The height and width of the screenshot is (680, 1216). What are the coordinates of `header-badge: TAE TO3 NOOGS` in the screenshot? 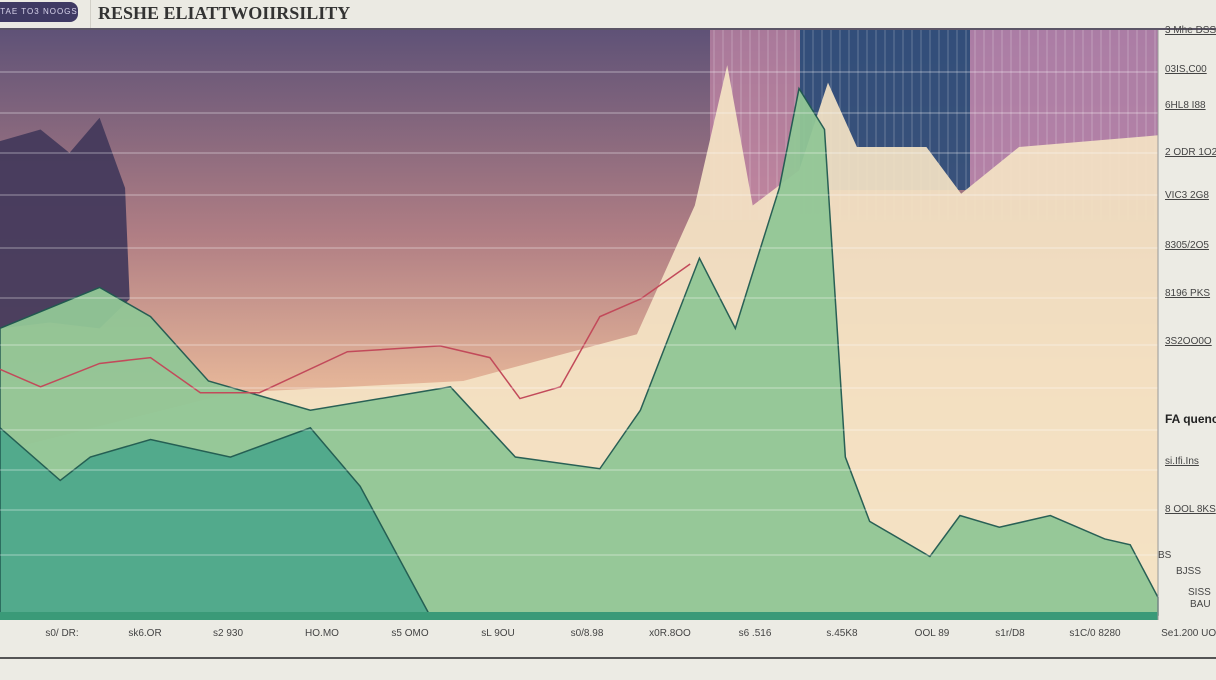 It's located at (39, 12).